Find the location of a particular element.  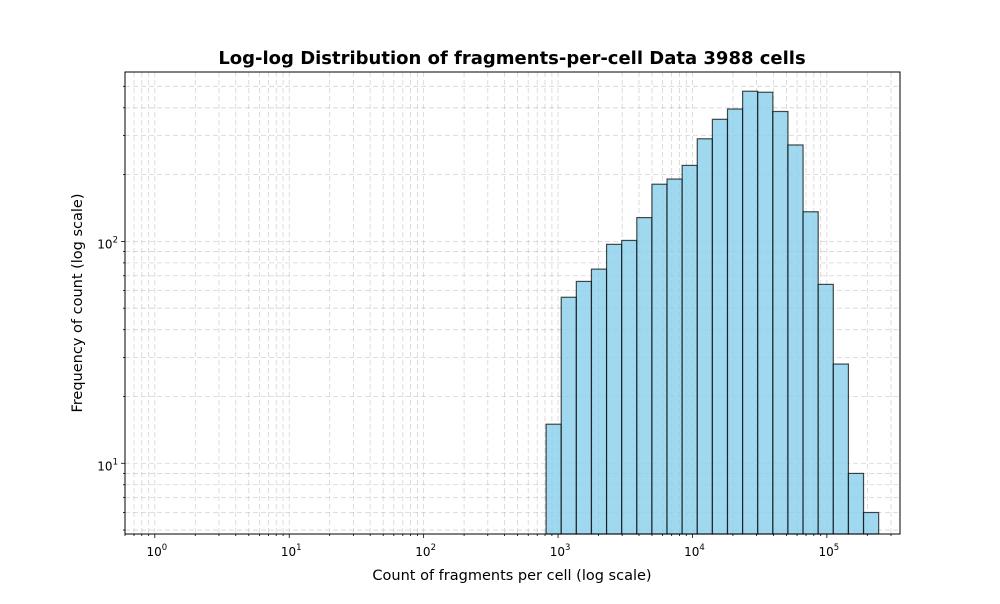

y-axis-label: Frequency of count (log scale) is located at coordinates (78, 302).